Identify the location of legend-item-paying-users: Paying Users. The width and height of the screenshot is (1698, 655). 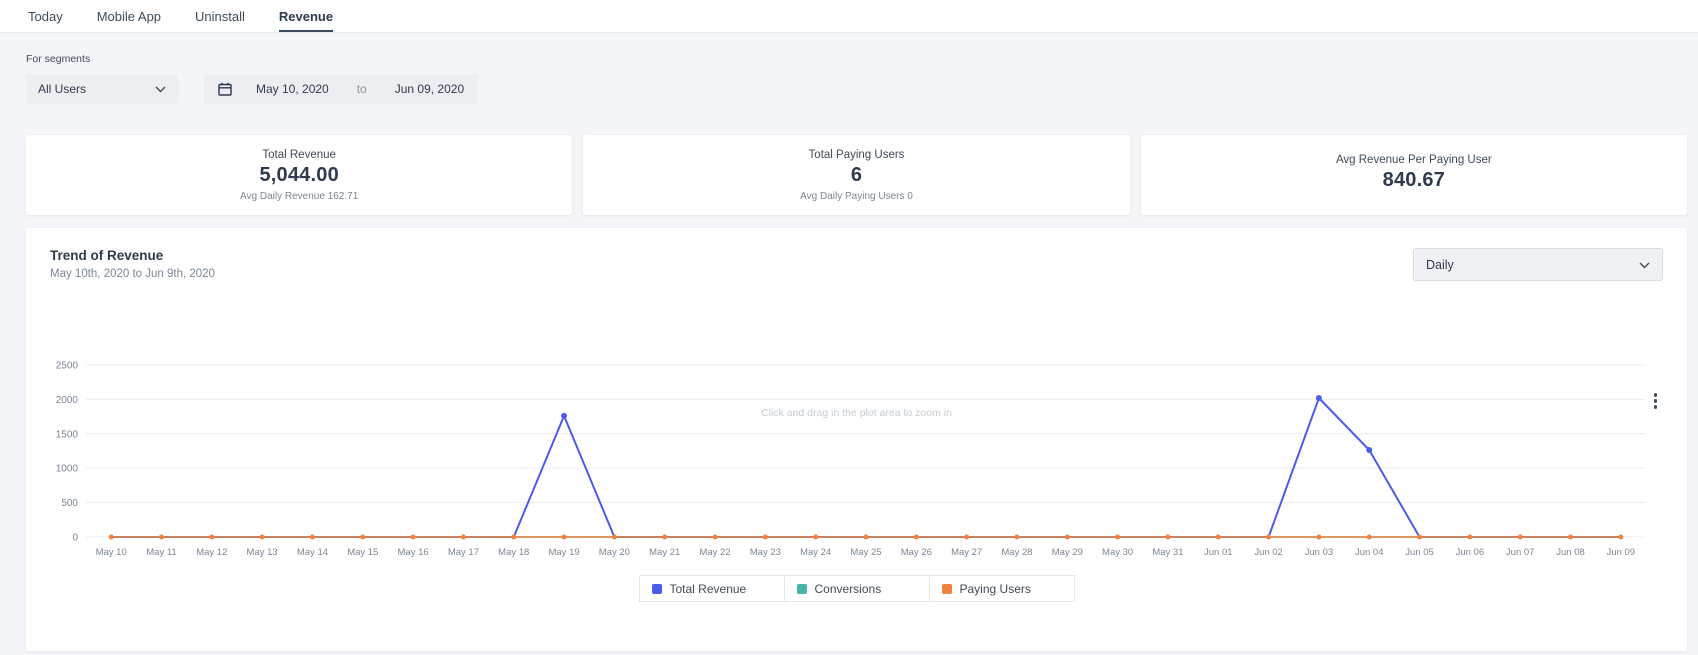
(1001, 588).